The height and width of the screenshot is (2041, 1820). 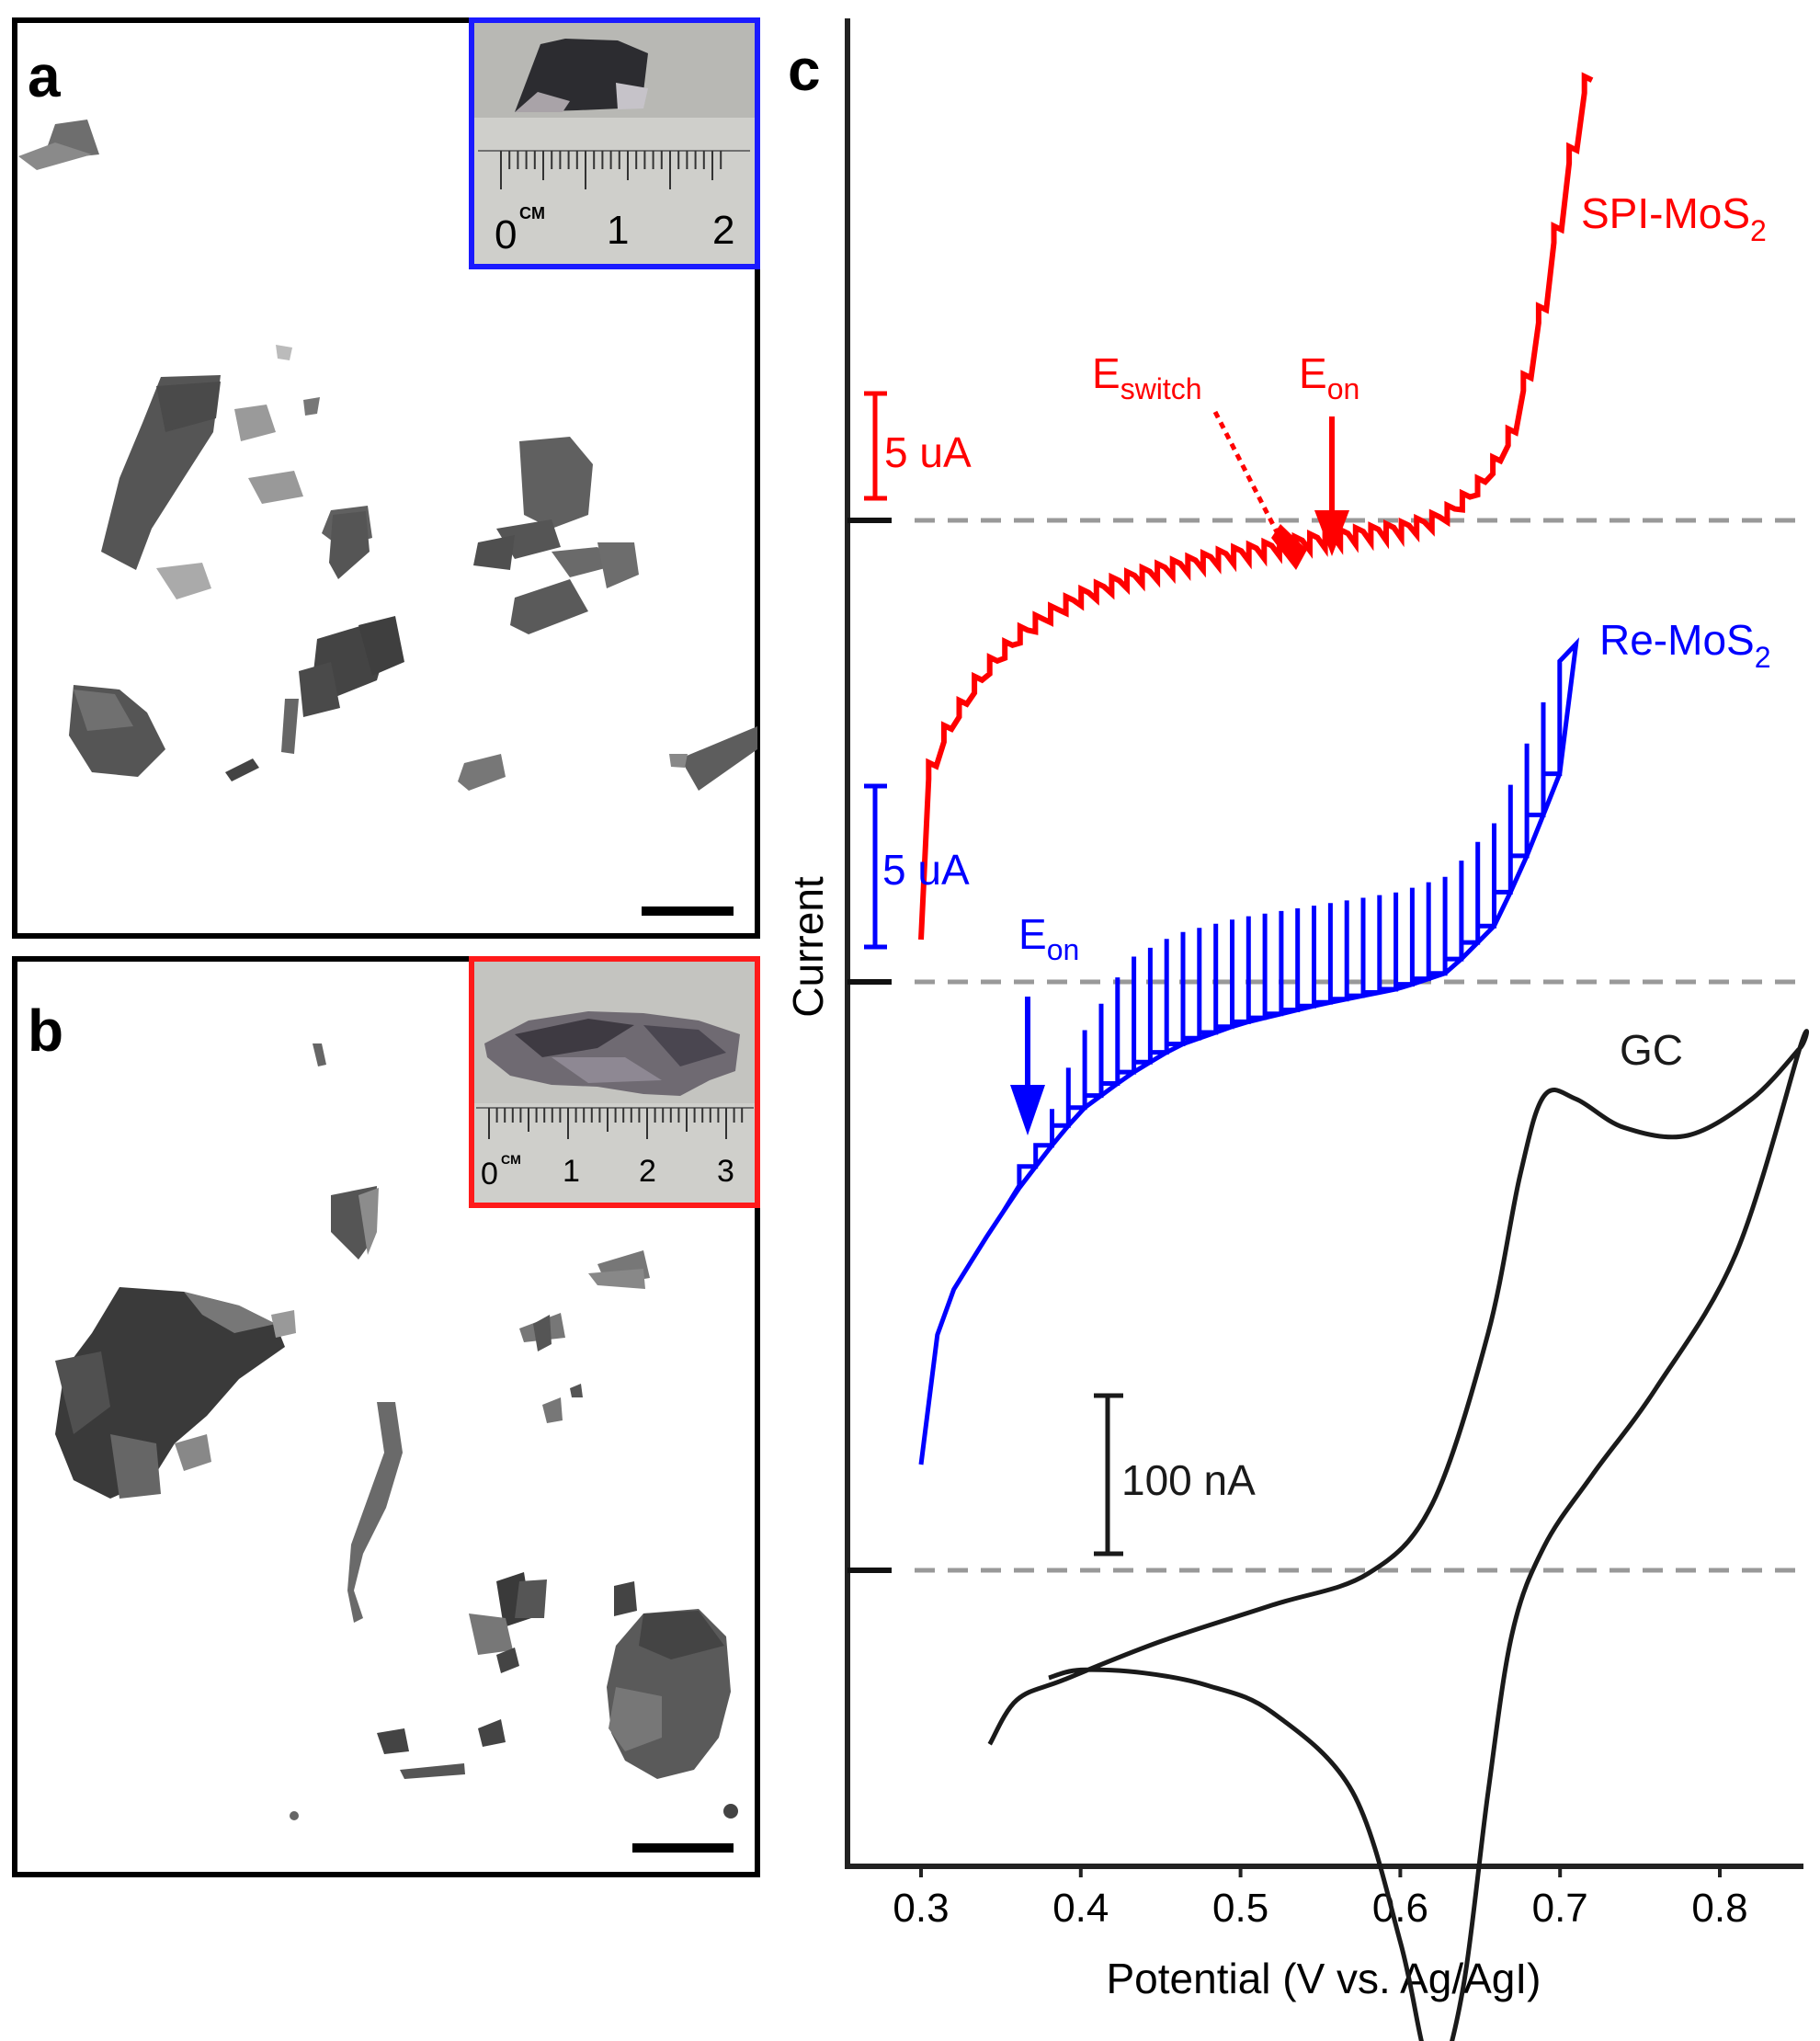 What do you see at coordinates (571, 1171) in the screenshot?
I see `ruler-b-label: 1` at bounding box center [571, 1171].